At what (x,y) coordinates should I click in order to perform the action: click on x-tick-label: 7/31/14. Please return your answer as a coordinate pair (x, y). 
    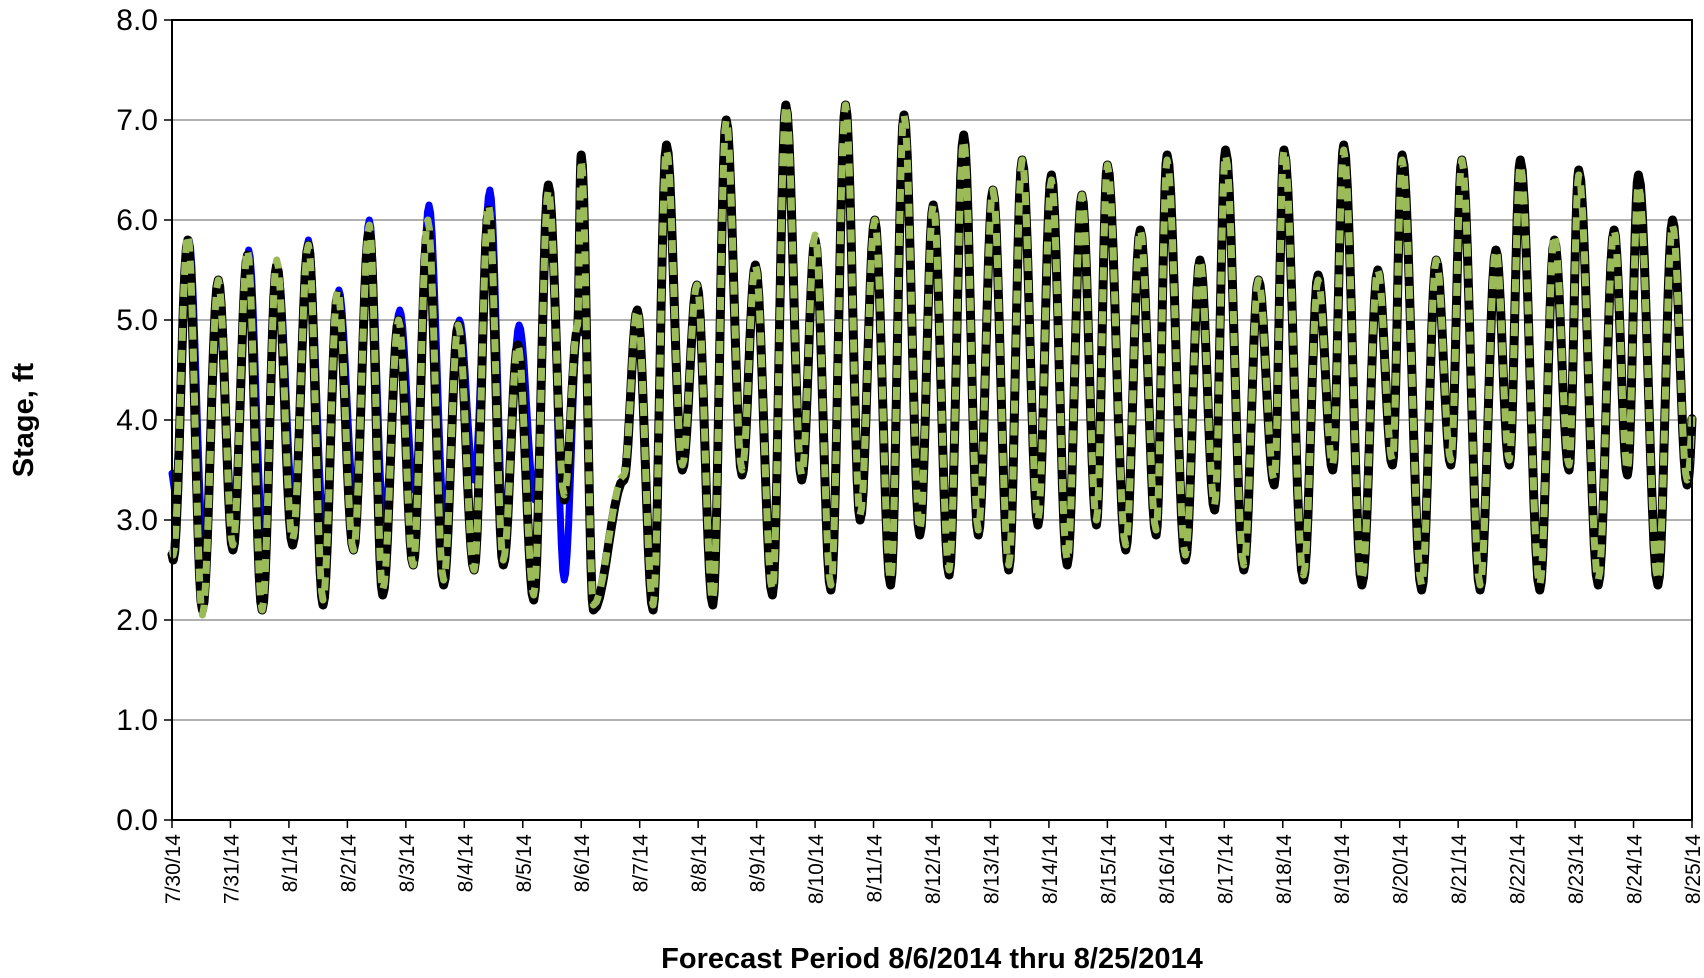
    Looking at the image, I should click on (231, 869).